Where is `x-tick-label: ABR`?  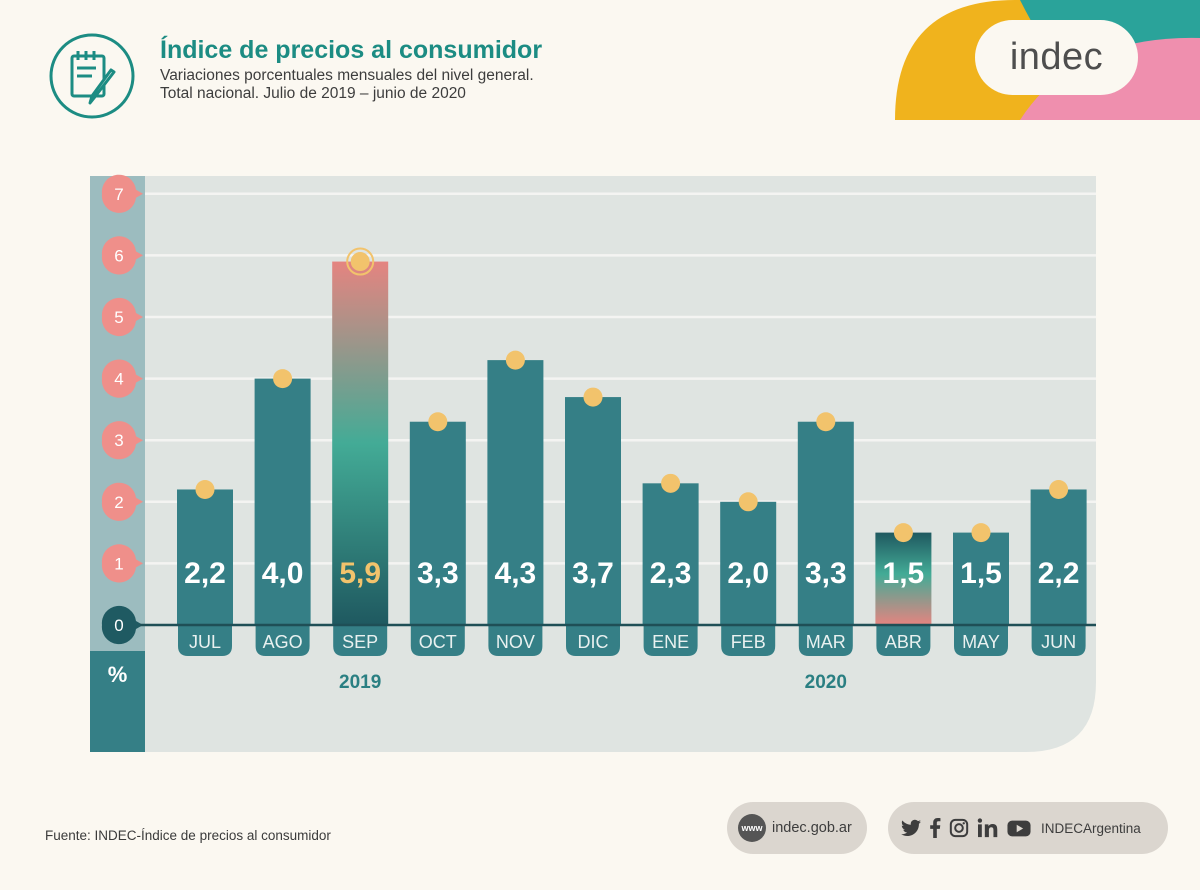
x-tick-label: ABR is located at coordinates (903, 642).